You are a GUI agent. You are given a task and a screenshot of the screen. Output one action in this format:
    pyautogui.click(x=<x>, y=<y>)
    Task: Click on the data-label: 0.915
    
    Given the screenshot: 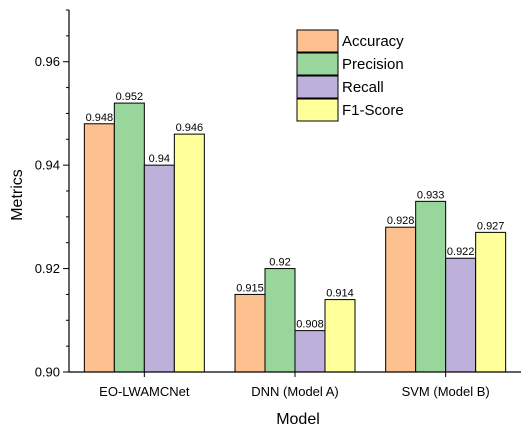 What is the action you would take?
    pyautogui.click(x=250, y=288)
    